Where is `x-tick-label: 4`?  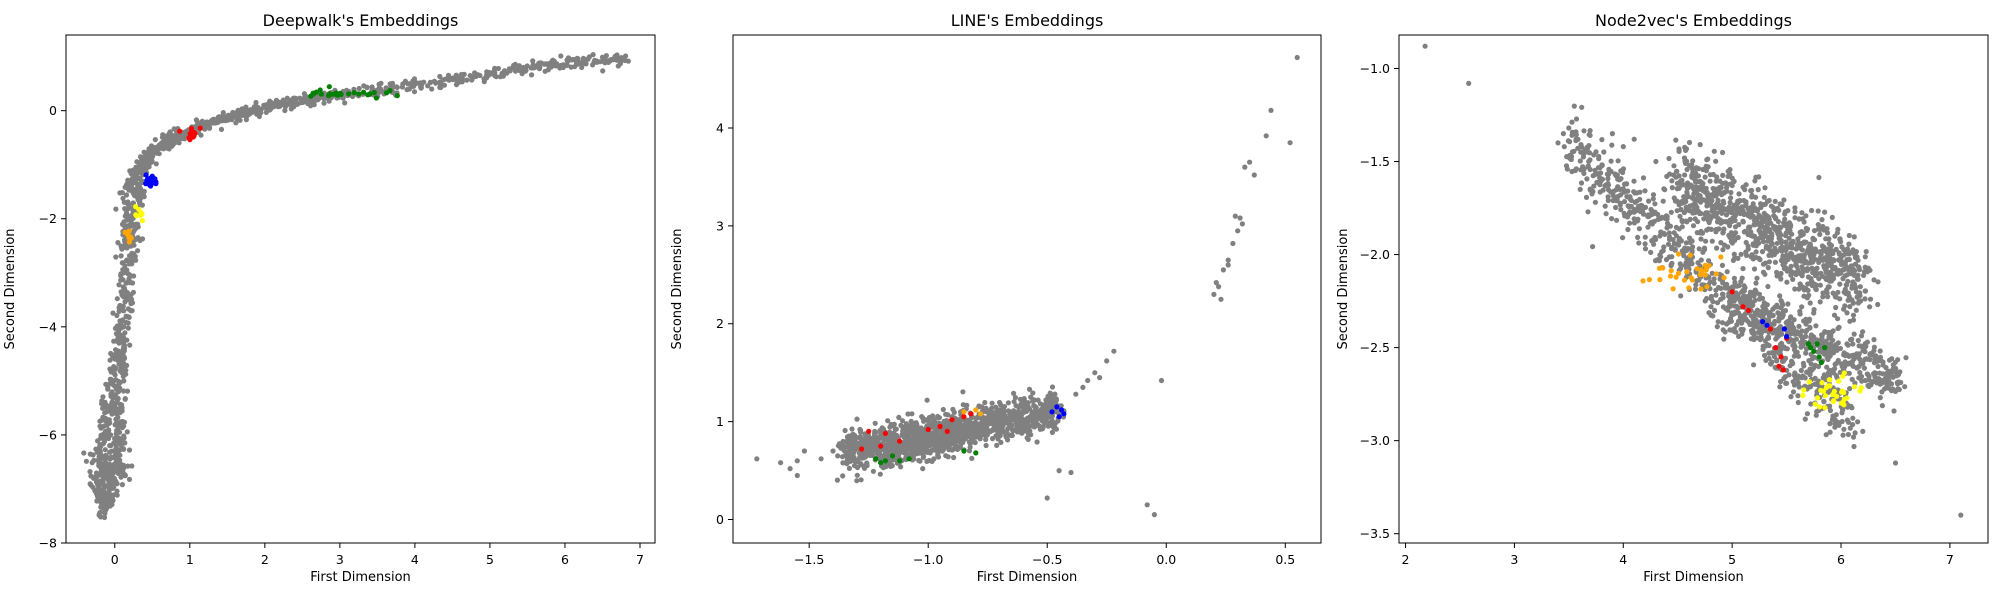
x-tick-label: 4 is located at coordinates (415, 559).